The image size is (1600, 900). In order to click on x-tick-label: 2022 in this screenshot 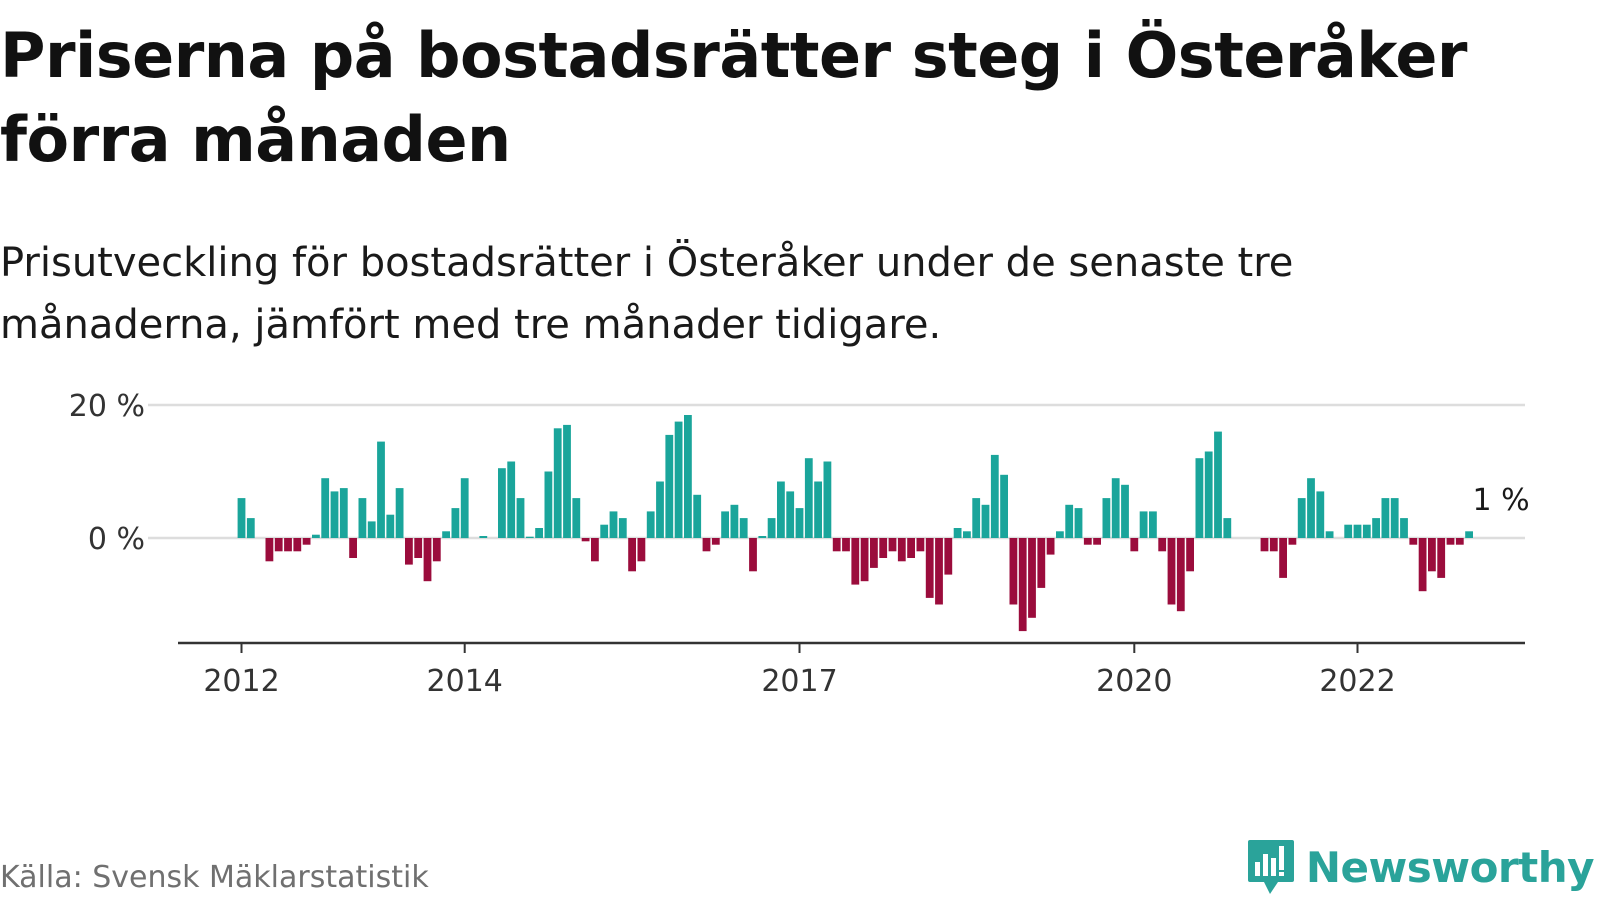, I will do `click(1357, 681)`.